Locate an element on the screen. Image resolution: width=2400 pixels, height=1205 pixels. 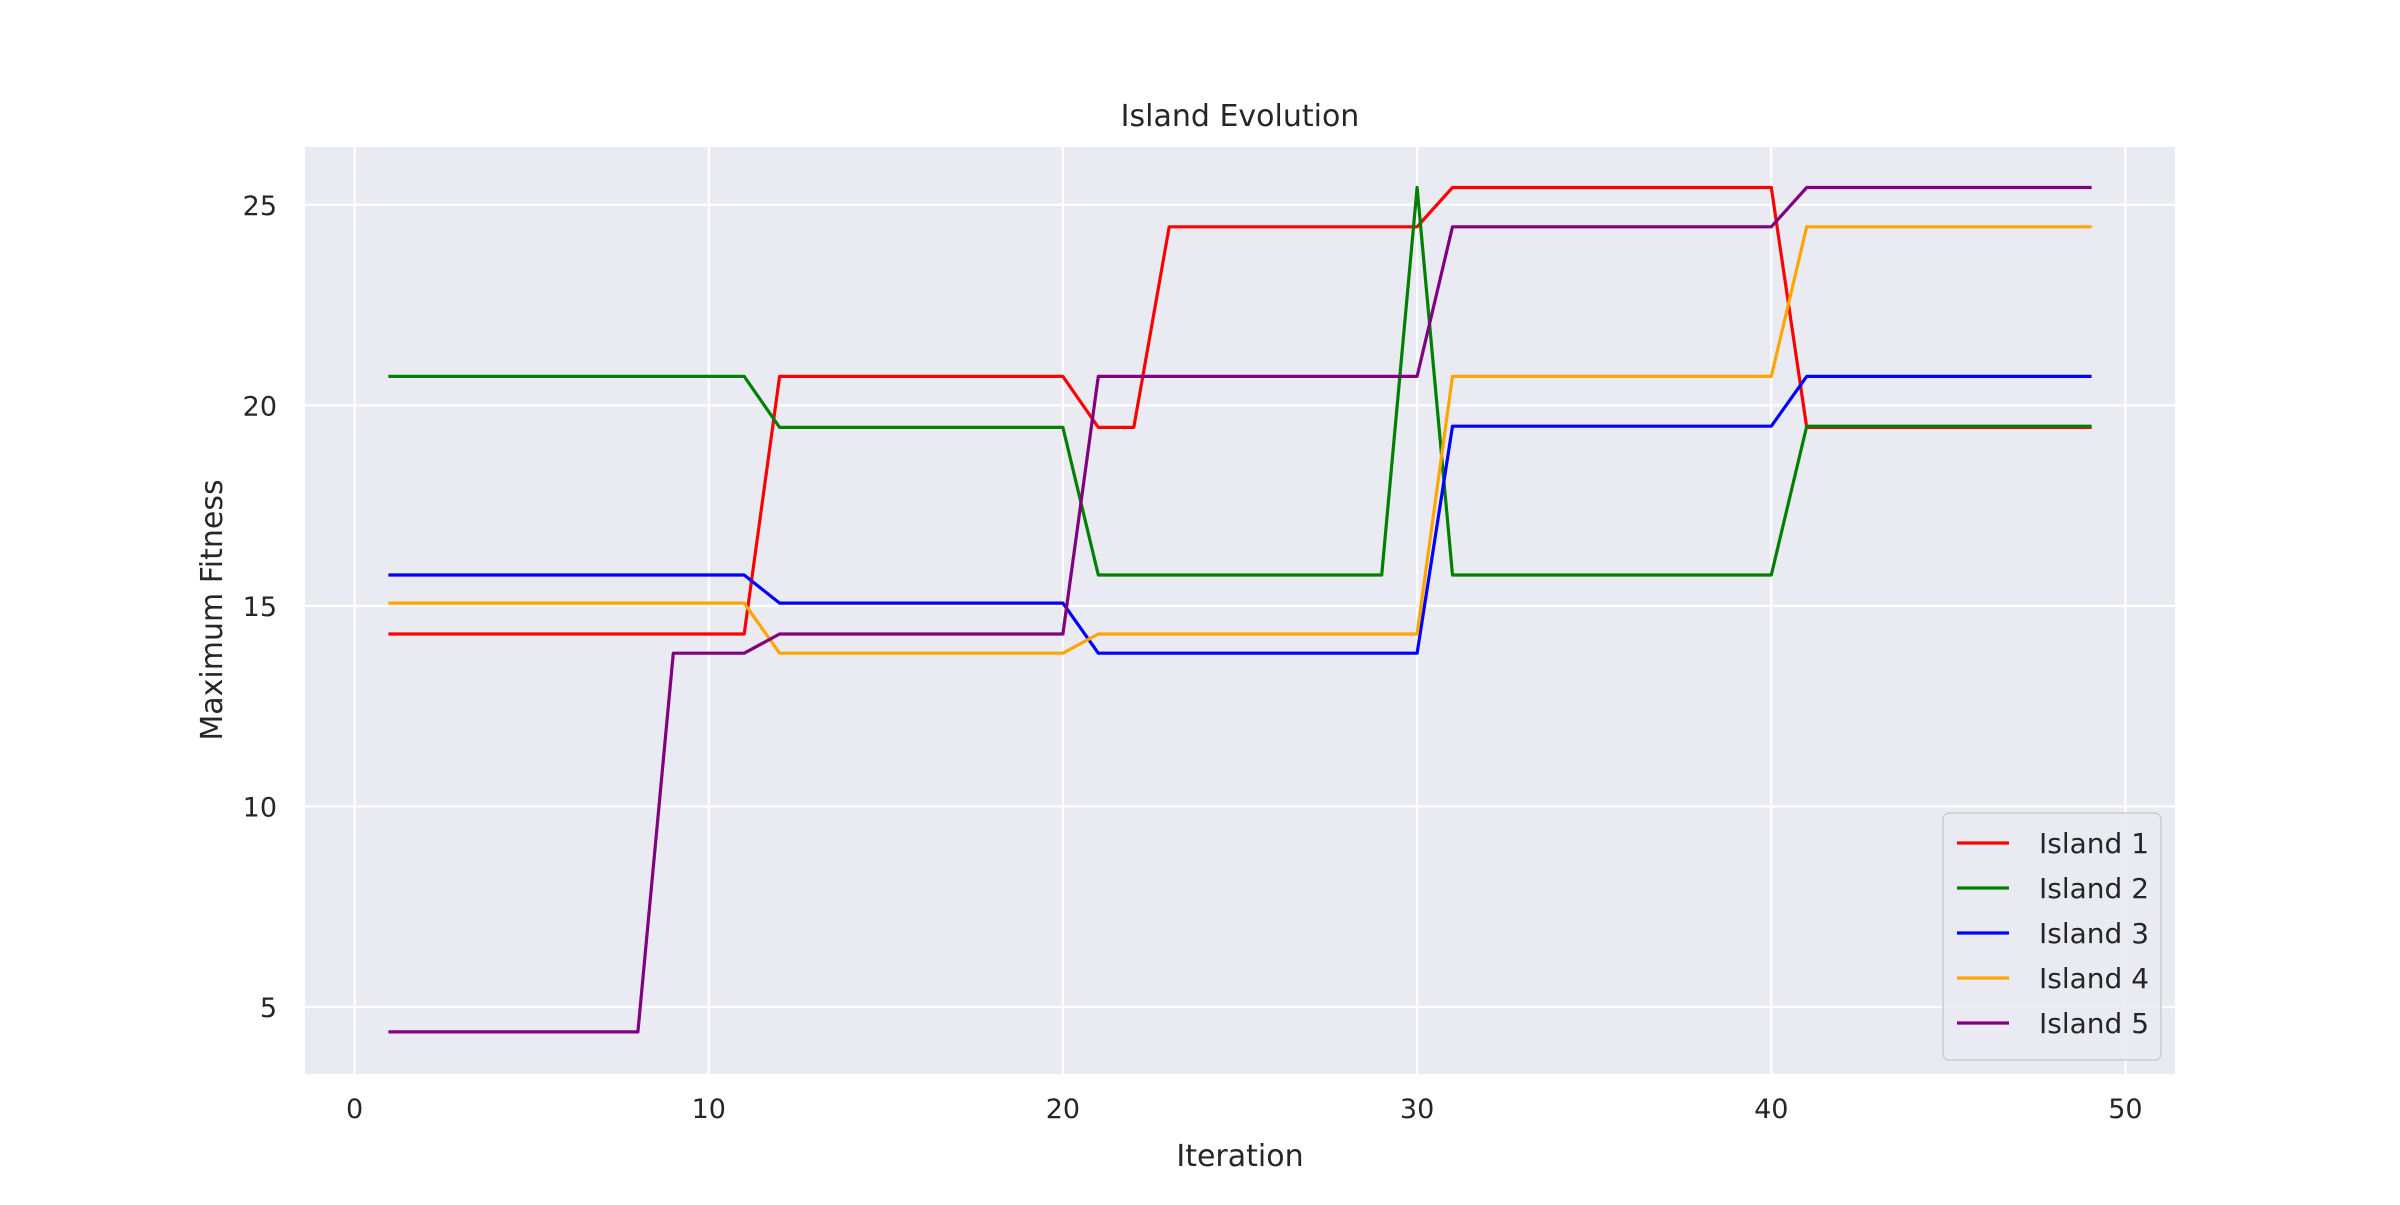
y-tick-label: 15 is located at coordinates (260, 607).